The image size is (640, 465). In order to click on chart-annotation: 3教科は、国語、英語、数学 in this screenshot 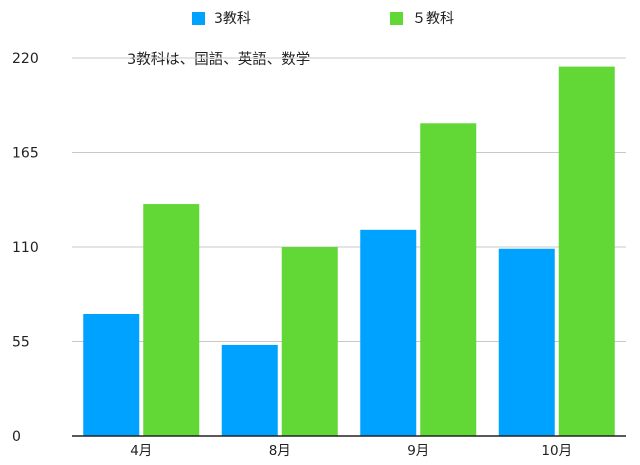, I will do `click(219, 60)`.